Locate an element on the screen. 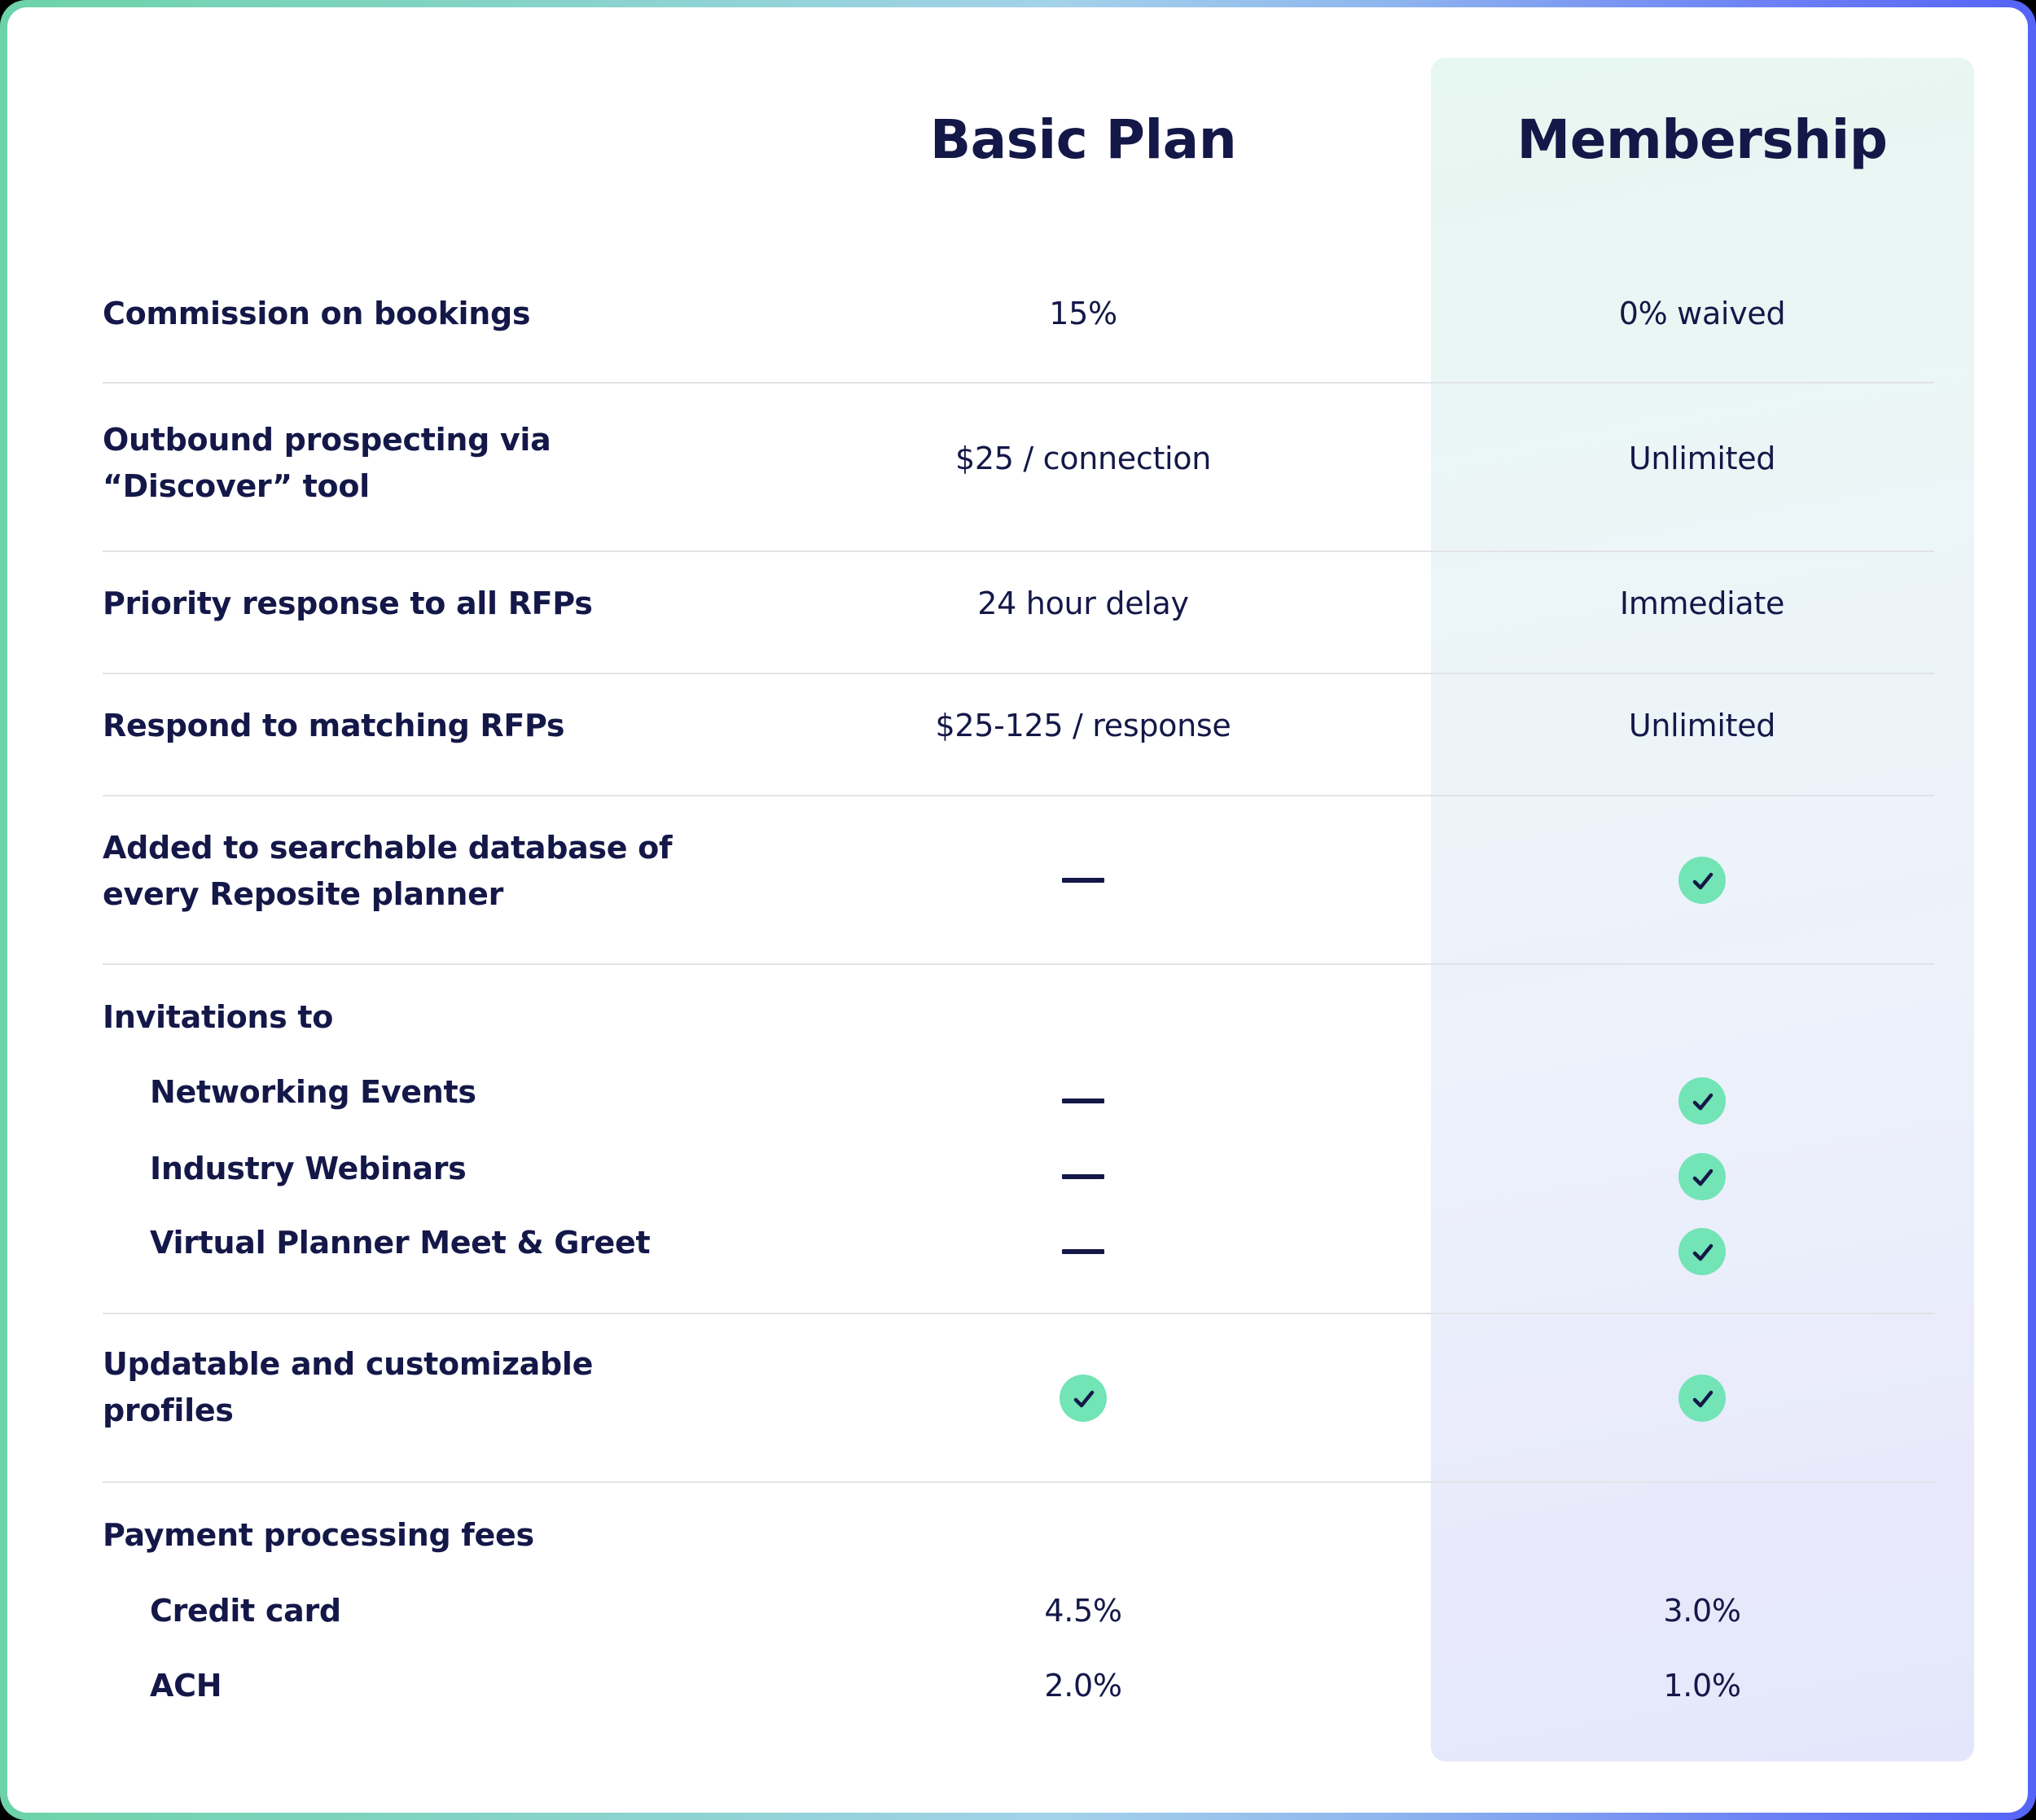  row-label-outbound-line1: Outbound prospecting via is located at coordinates (327, 440).